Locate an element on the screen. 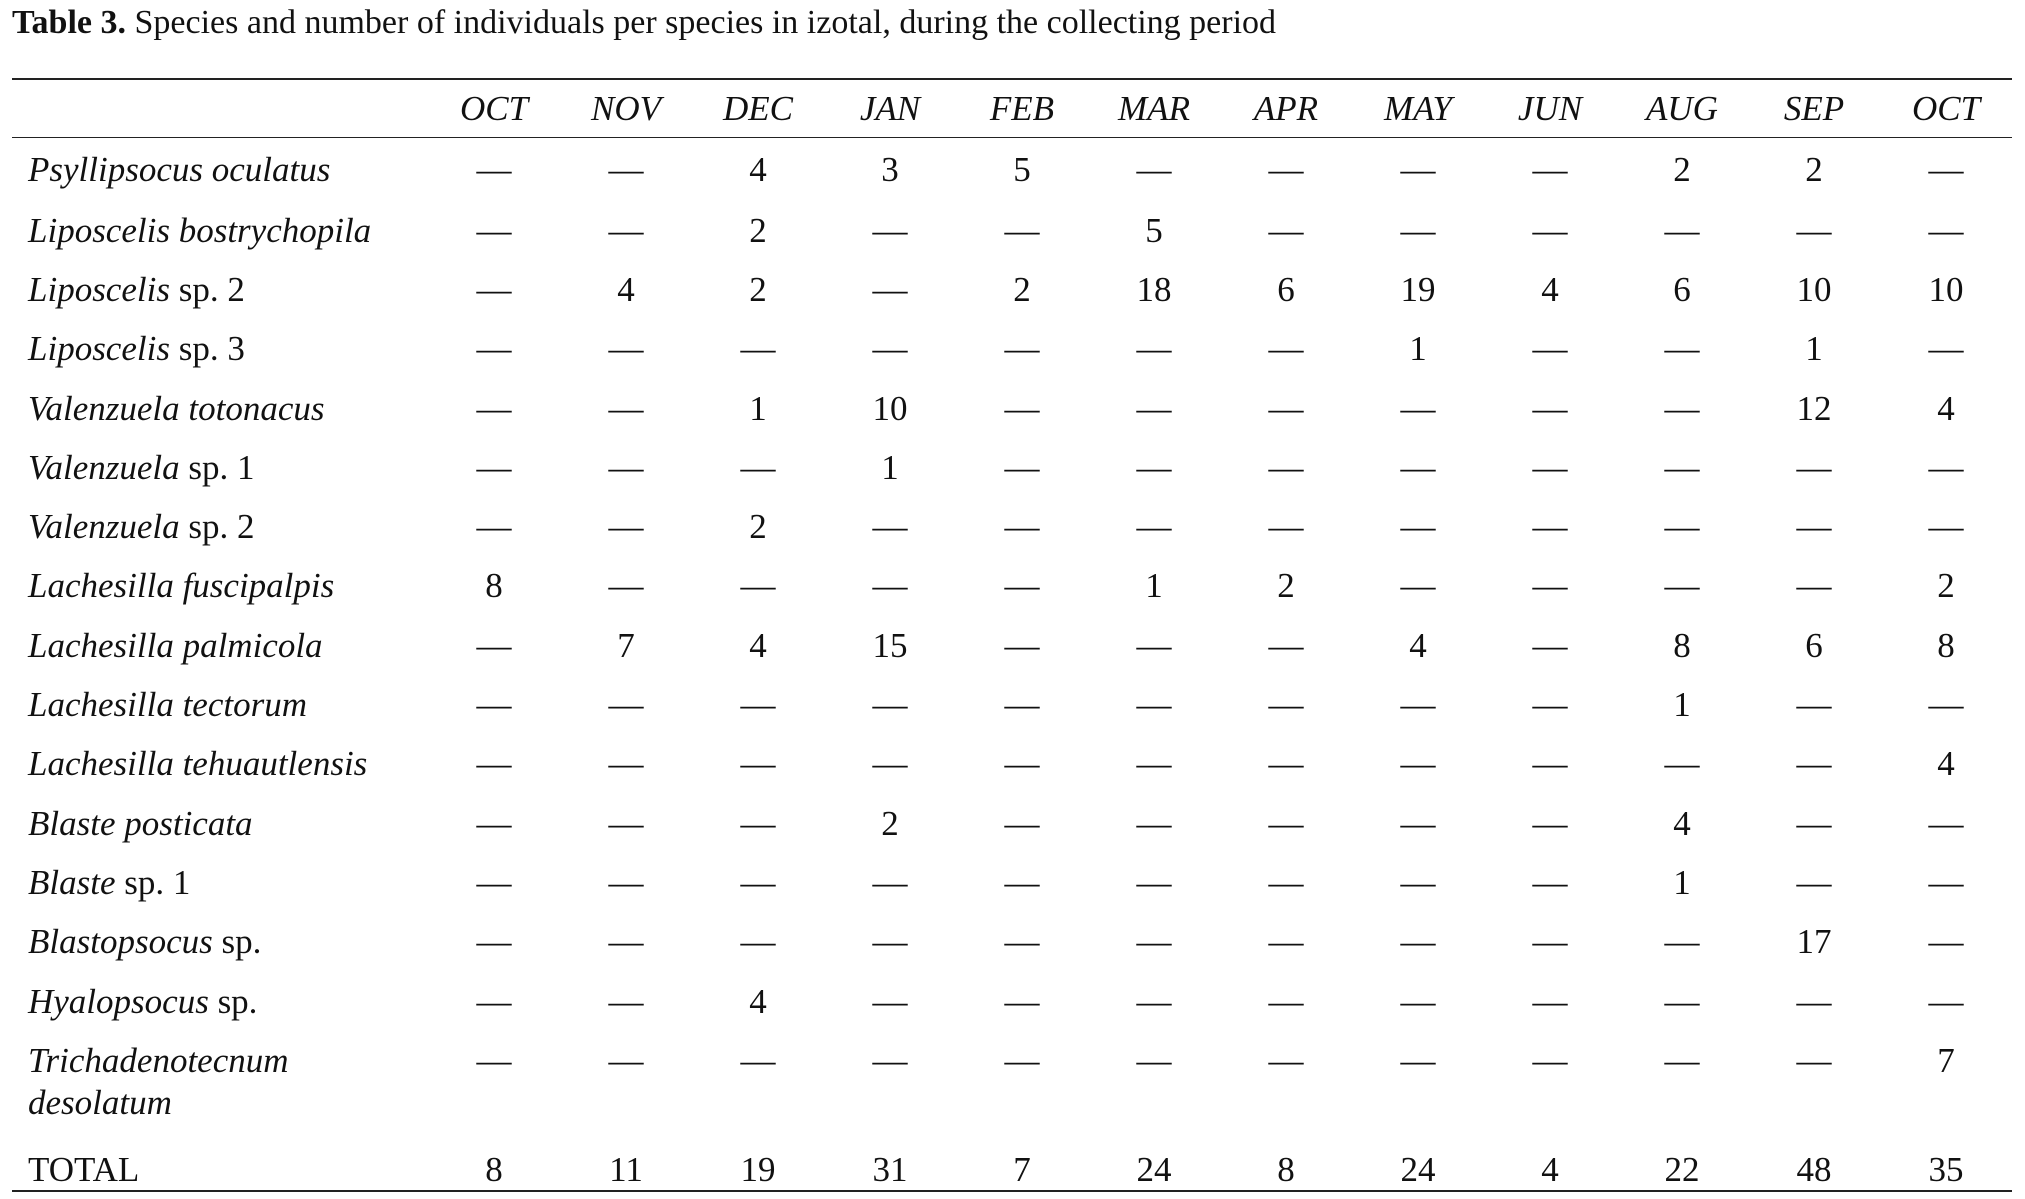 The image size is (2025, 1199). count-cell: 6 is located at coordinates (1814, 645).